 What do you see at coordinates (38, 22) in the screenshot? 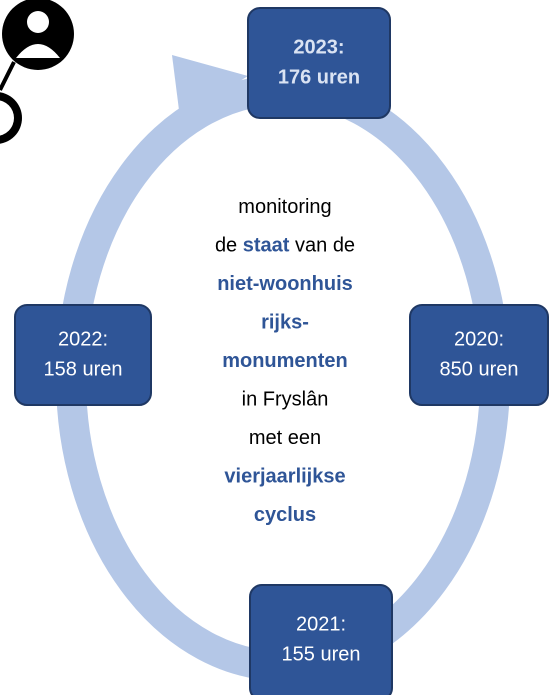
I see `person-icon-head` at bounding box center [38, 22].